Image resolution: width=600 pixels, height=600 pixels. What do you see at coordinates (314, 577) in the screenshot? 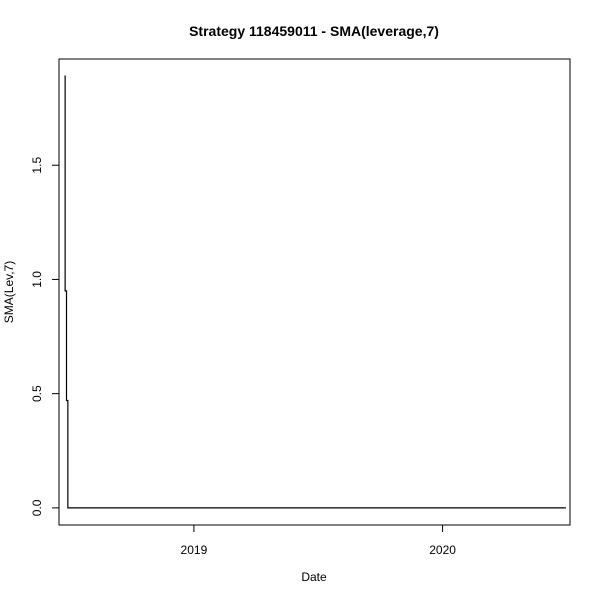
I see `x-axis-label: Date` at bounding box center [314, 577].